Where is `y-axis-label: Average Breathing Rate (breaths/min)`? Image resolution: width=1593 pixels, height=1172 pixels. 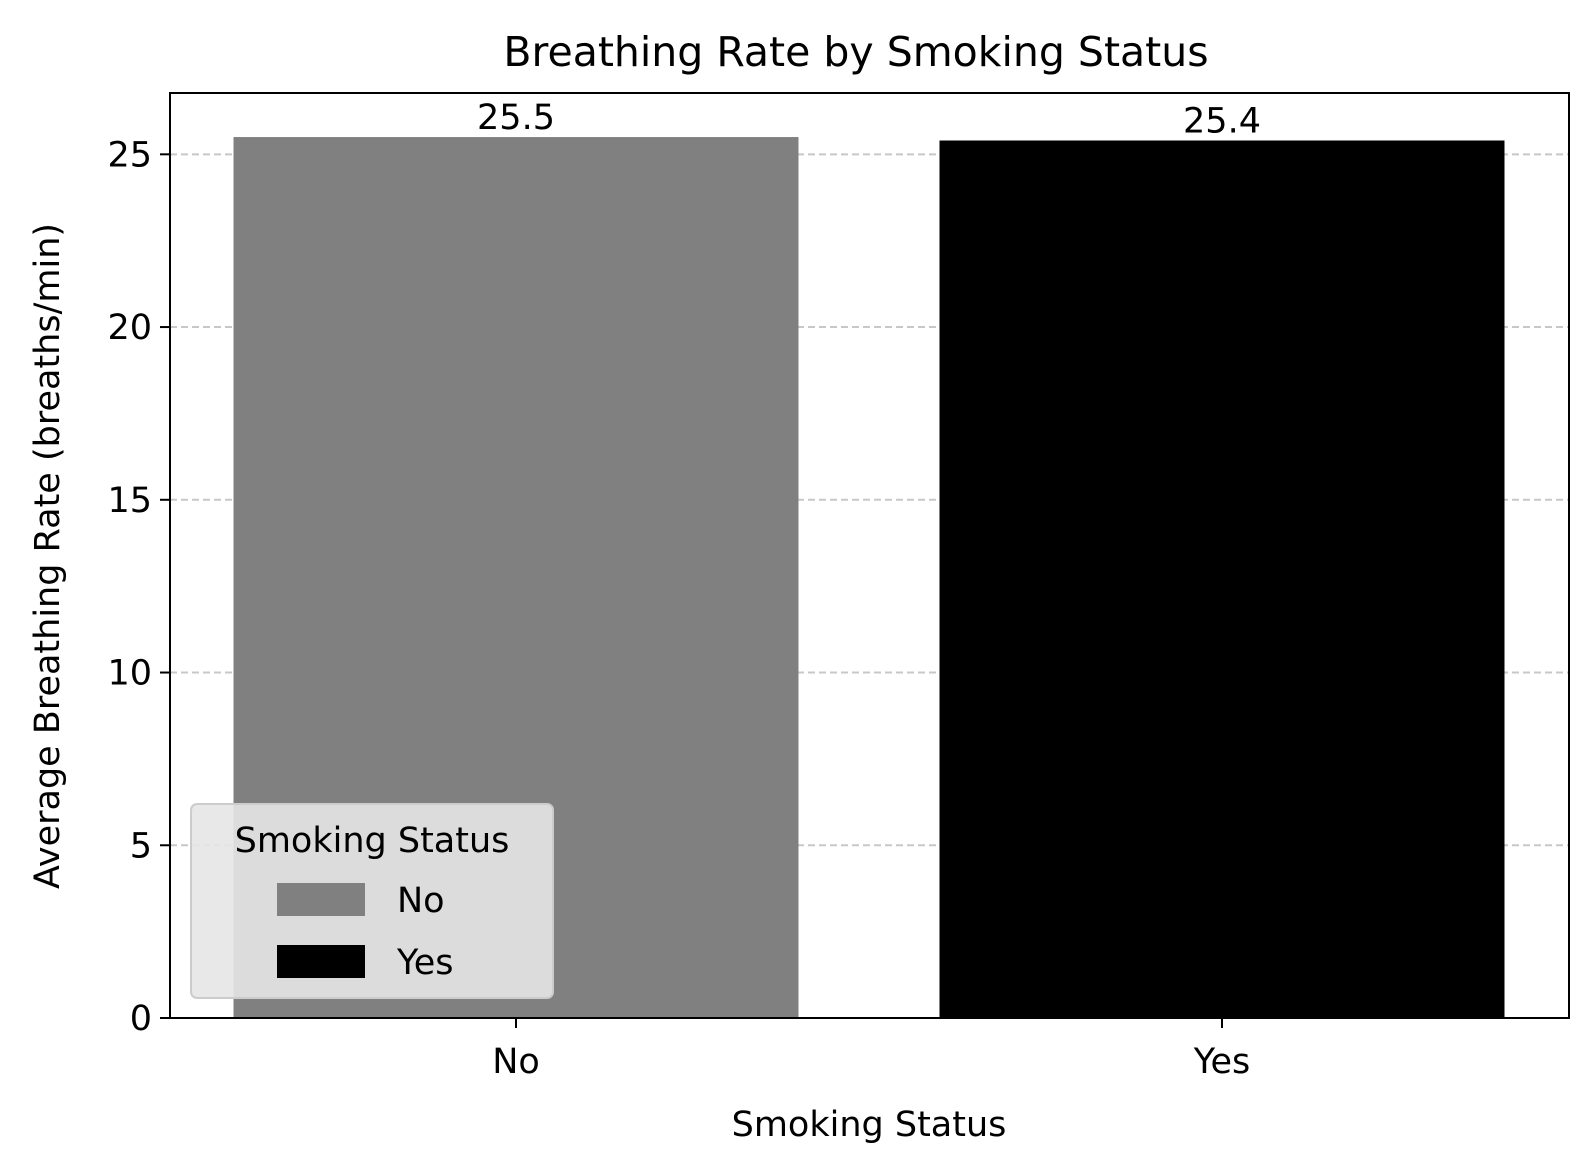 y-axis-label: Average Breathing Rate (breaths/min) is located at coordinates (48, 556).